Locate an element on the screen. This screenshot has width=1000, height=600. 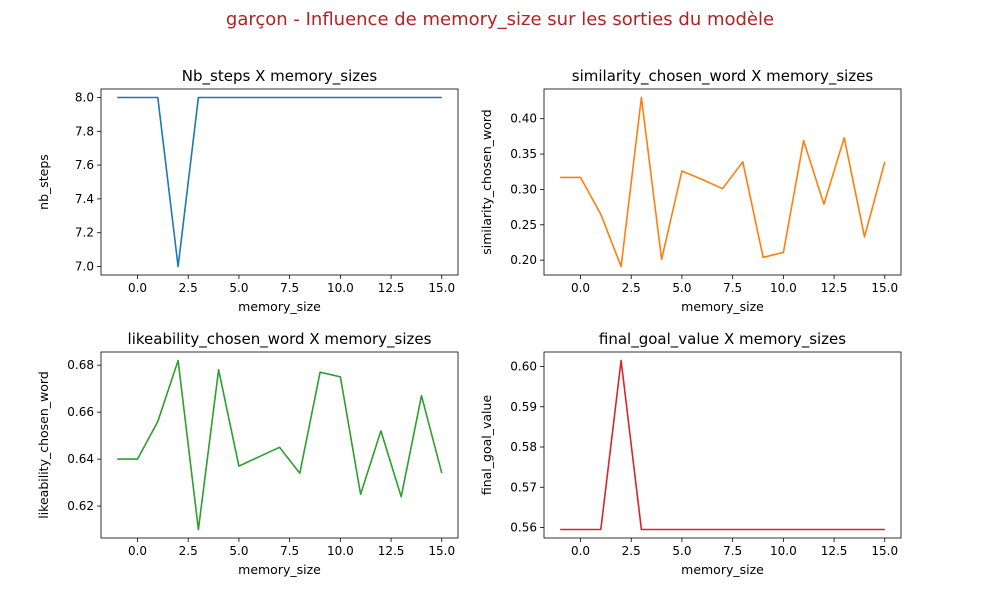
y-axis-label: likeability_chosen_word is located at coordinates (43, 445).